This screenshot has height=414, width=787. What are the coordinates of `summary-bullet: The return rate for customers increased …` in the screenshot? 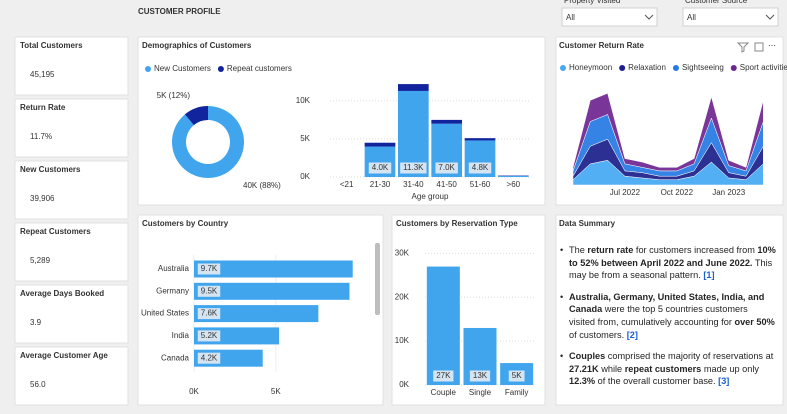 It's located at (668, 263).